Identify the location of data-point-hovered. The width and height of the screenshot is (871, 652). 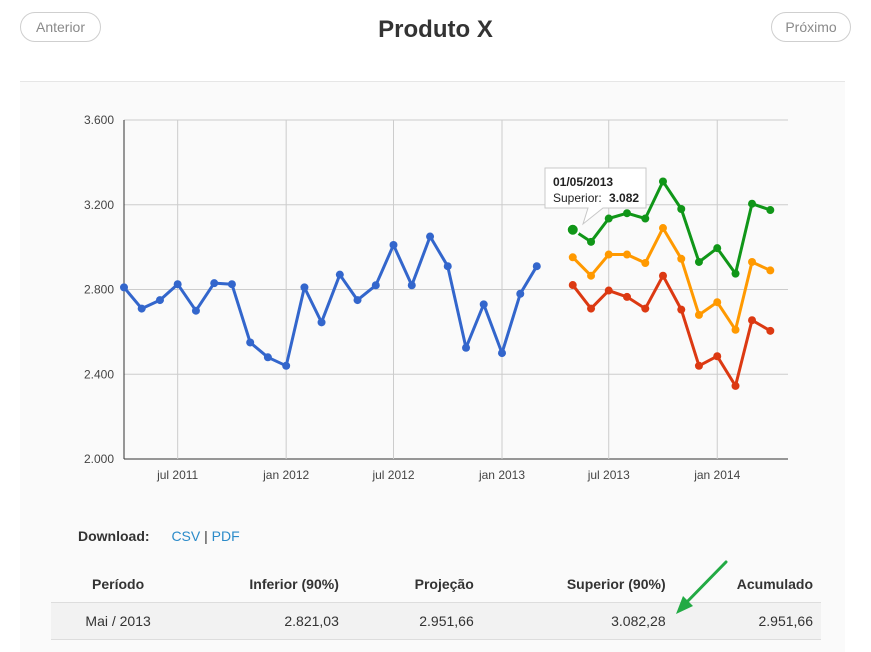
(572, 229).